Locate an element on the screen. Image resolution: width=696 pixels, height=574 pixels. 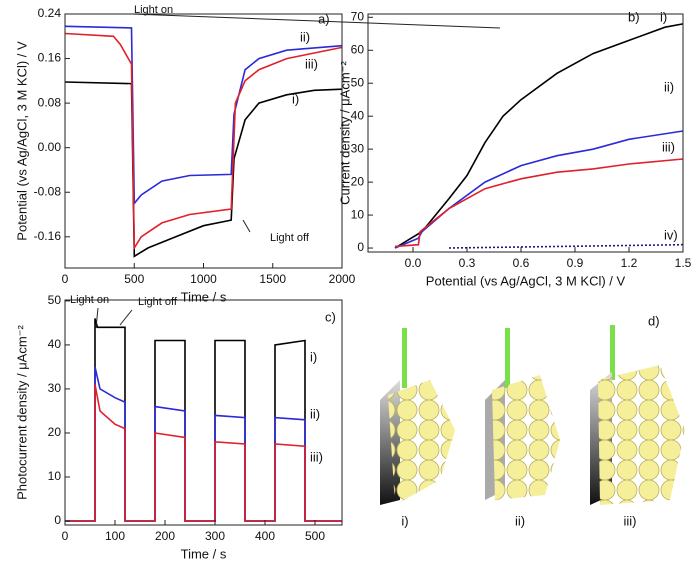
panel-label: c) is located at coordinates (330, 316).